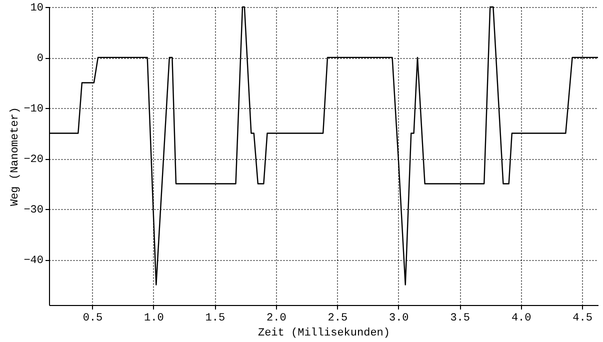 The width and height of the screenshot is (603, 342). What do you see at coordinates (398, 318) in the screenshot?
I see `x-tick-label: 3.0` at bounding box center [398, 318].